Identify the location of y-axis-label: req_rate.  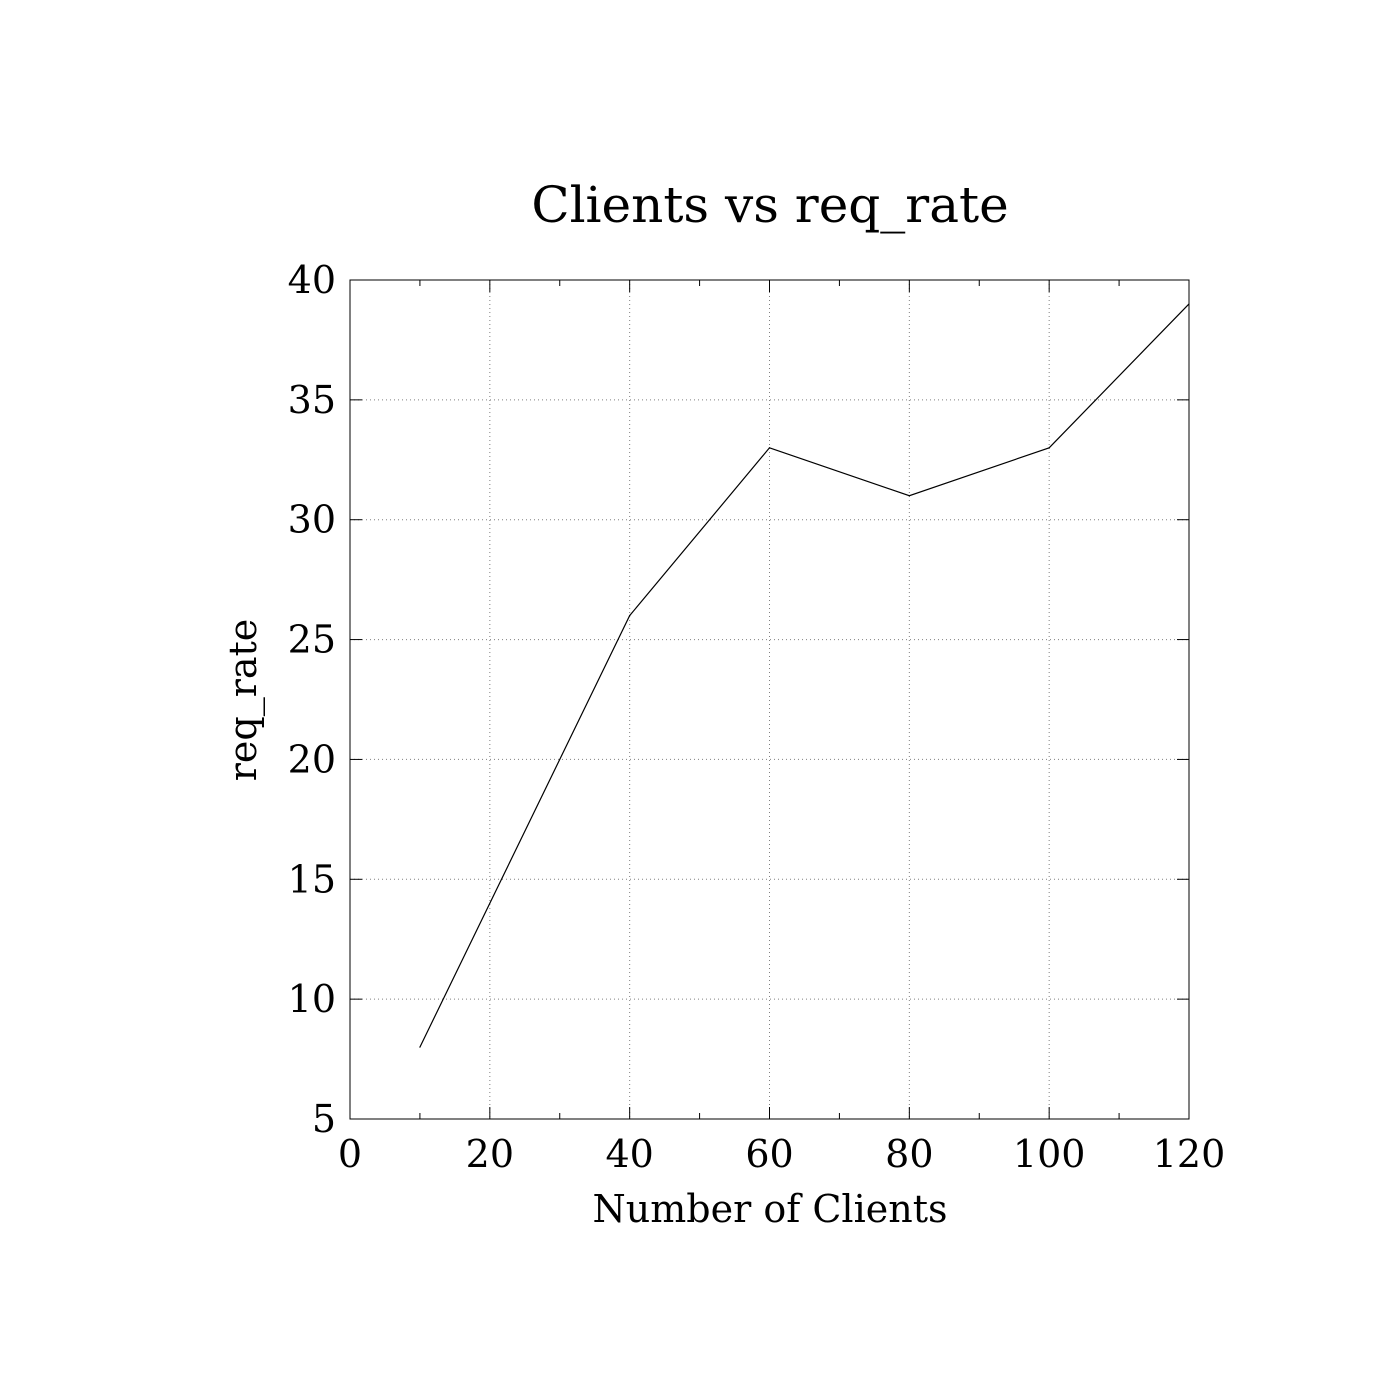
(243, 700).